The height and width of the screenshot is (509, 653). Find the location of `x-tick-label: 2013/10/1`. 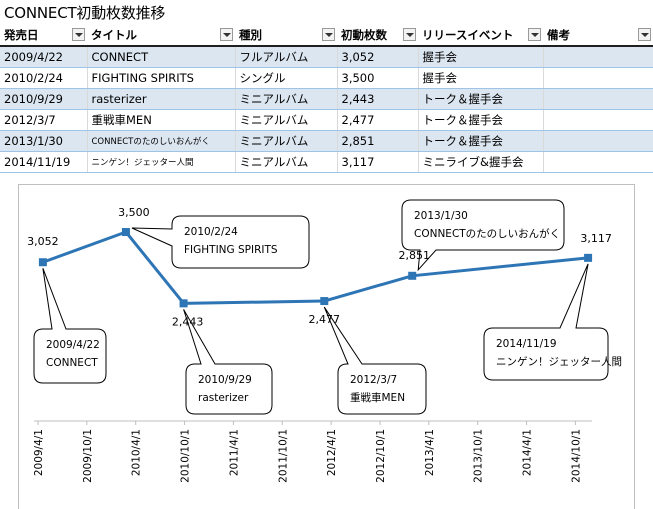

x-tick-label: 2013/10/1 is located at coordinates (479, 456).